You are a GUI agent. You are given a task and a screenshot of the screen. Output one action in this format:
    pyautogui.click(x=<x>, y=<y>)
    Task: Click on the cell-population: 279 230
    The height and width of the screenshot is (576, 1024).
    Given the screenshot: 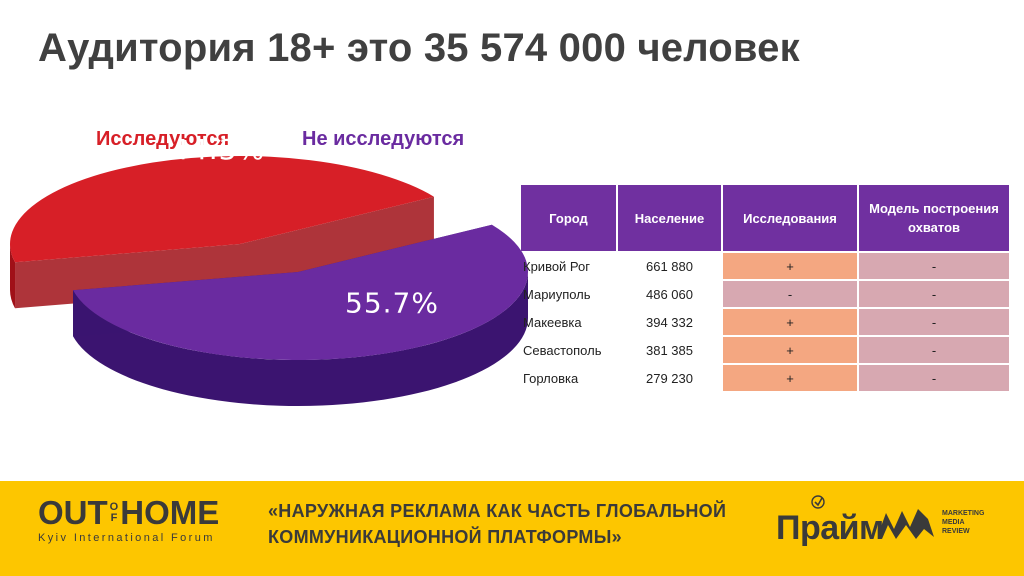 What is the action you would take?
    pyautogui.click(x=669, y=378)
    